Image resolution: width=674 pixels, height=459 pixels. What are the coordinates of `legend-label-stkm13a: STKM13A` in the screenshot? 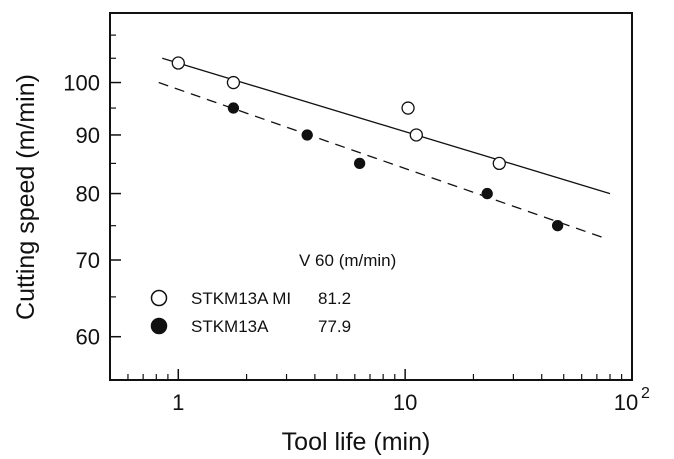 It's located at (230, 326).